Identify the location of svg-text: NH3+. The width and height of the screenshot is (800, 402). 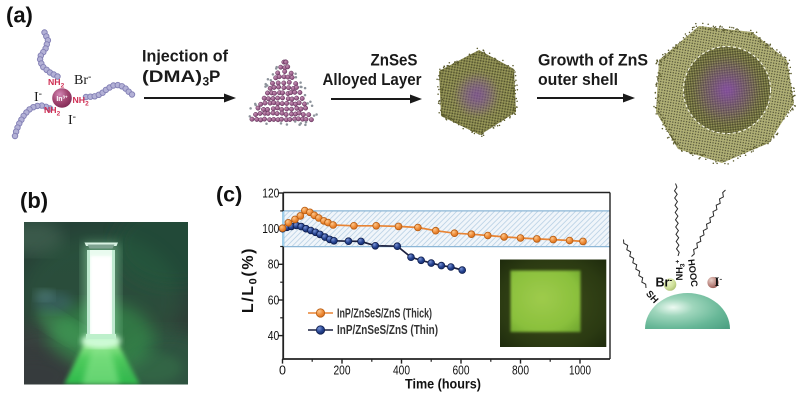
(680, 270).